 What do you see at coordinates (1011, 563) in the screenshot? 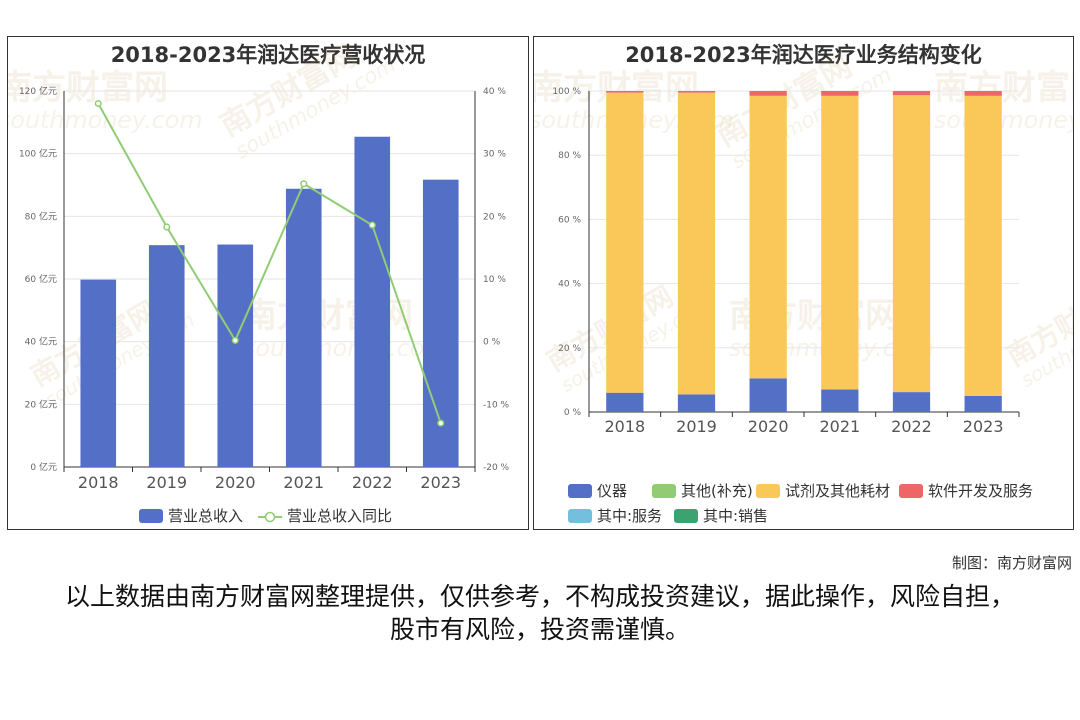
I see `chart-credit: 制图：南方财富网` at bounding box center [1011, 563].